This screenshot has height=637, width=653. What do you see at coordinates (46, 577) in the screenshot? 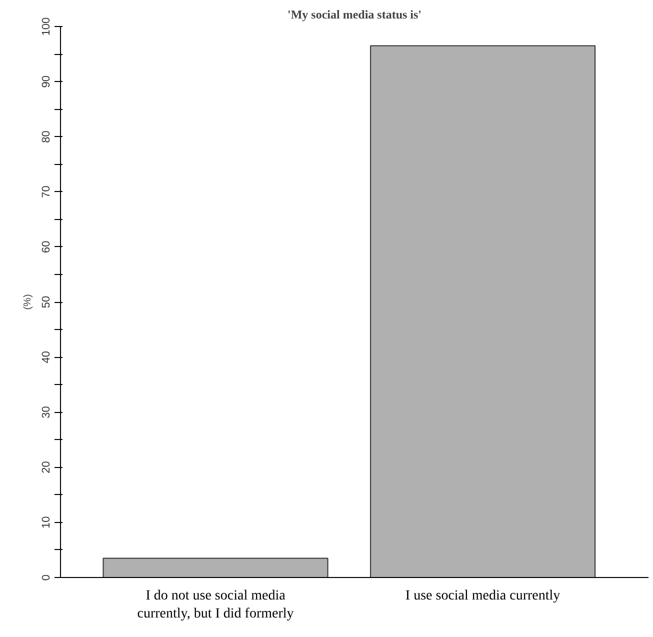
I see `y-tick-label: 0` at bounding box center [46, 577].